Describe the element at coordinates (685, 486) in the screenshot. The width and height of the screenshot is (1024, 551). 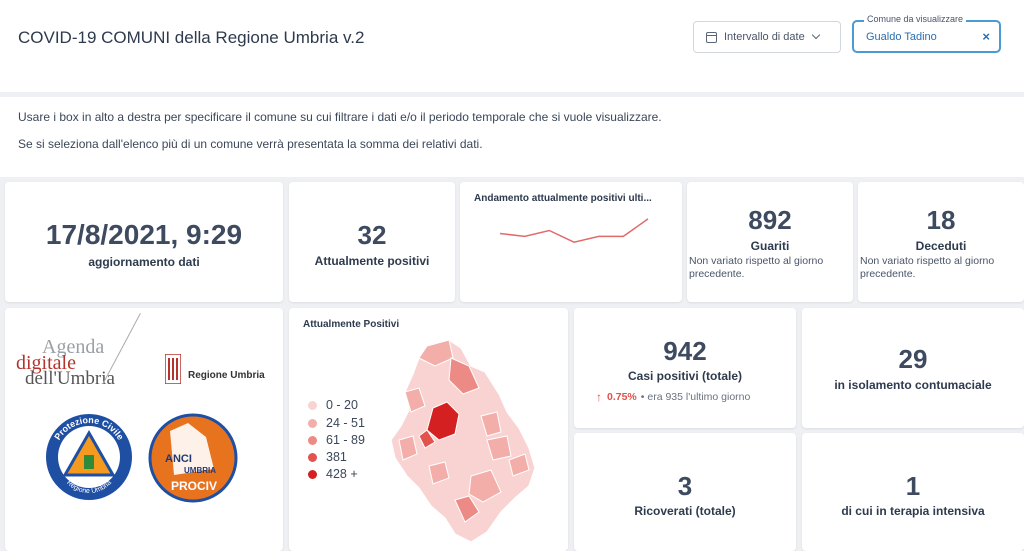
I see `ricoverati-value: 3` at that location.